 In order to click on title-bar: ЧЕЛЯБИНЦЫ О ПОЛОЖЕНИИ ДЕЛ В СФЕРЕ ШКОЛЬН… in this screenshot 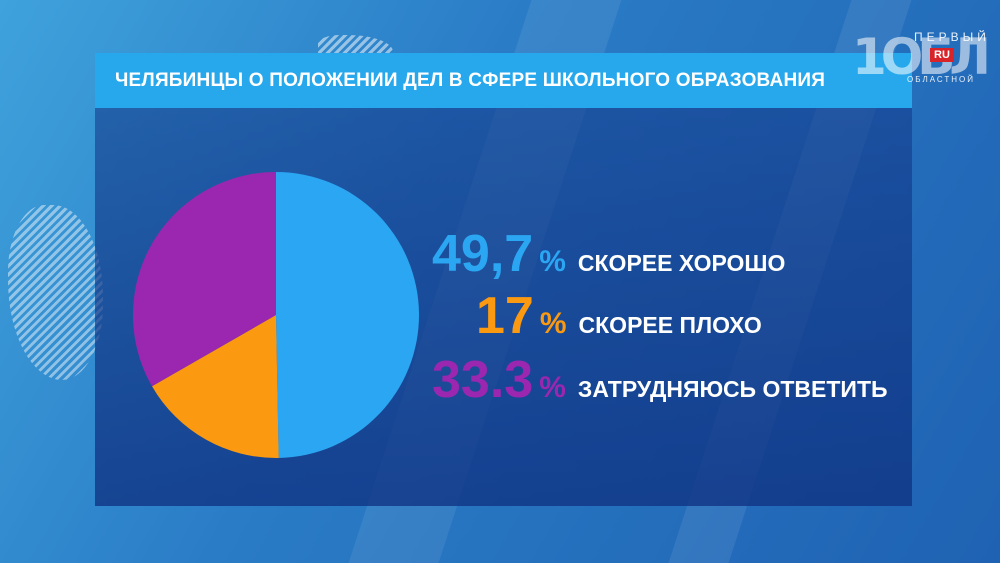, I will do `click(503, 80)`.